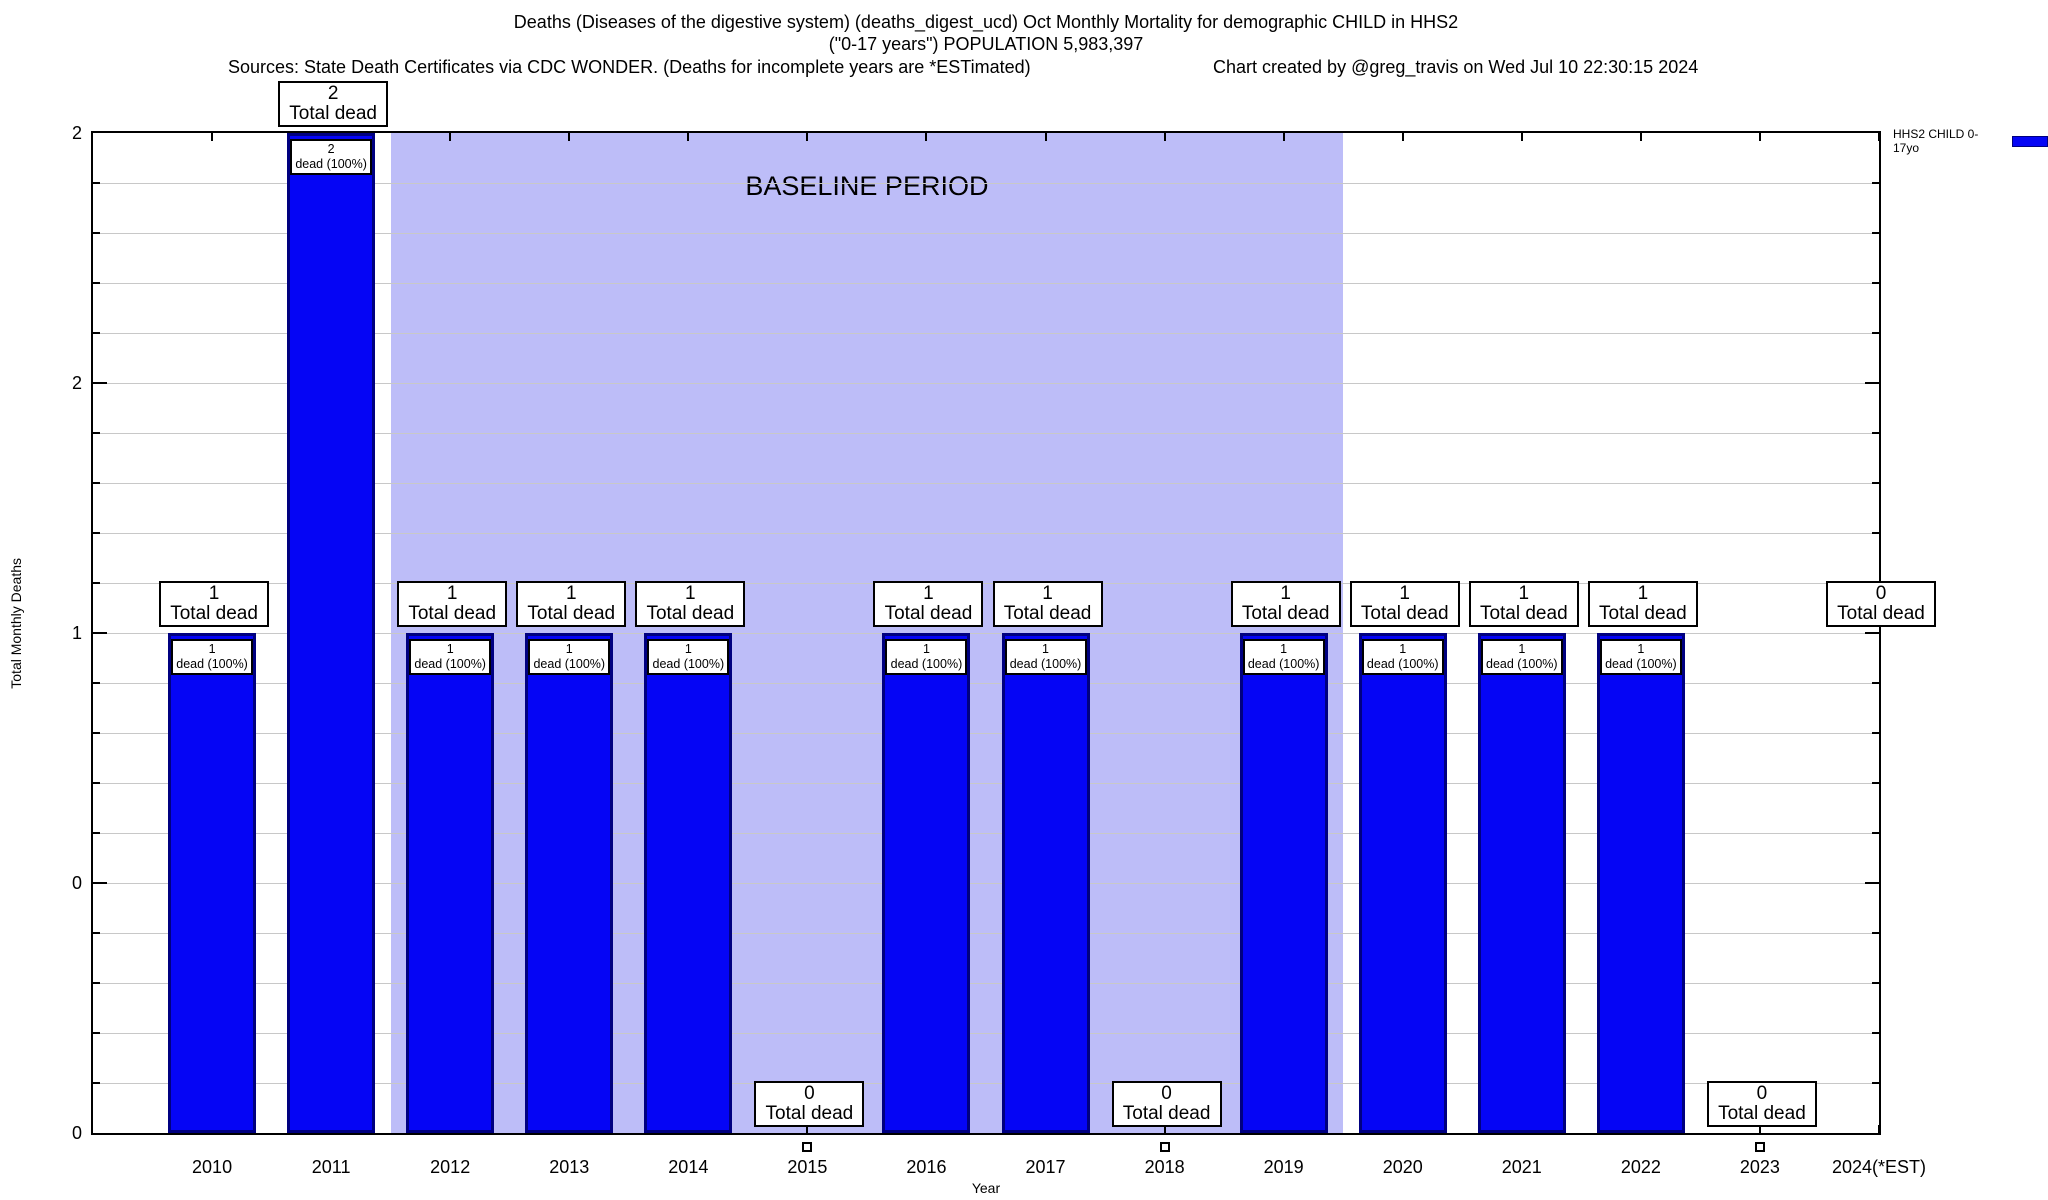 The width and height of the screenshot is (2048, 1200). I want to click on bar-2011: 2 dead (100%), so click(331, 633).